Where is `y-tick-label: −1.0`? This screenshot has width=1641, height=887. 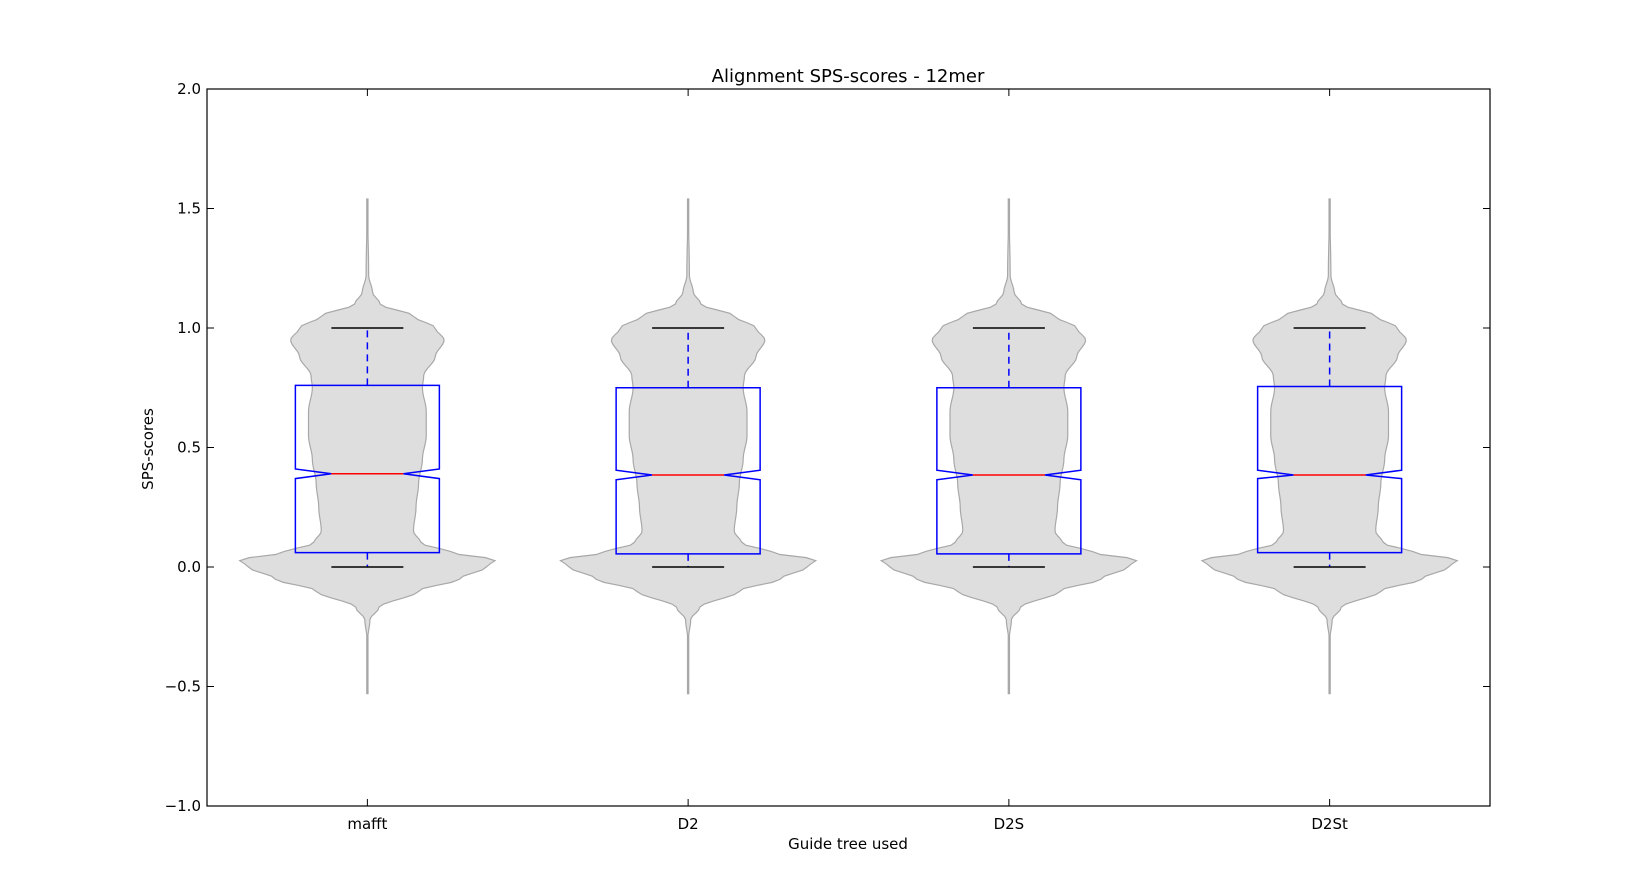
y-tick-label: −1.0 is located at coordinates (183, 806).